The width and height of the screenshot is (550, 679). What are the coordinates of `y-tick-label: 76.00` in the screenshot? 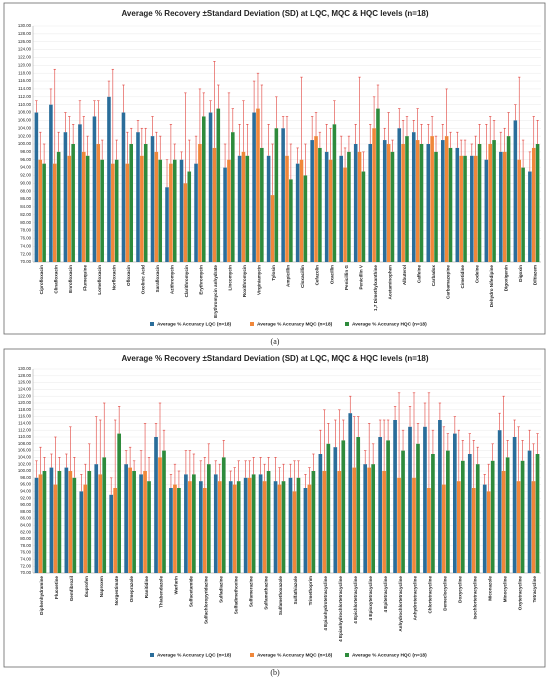 It's located at (25, 552).